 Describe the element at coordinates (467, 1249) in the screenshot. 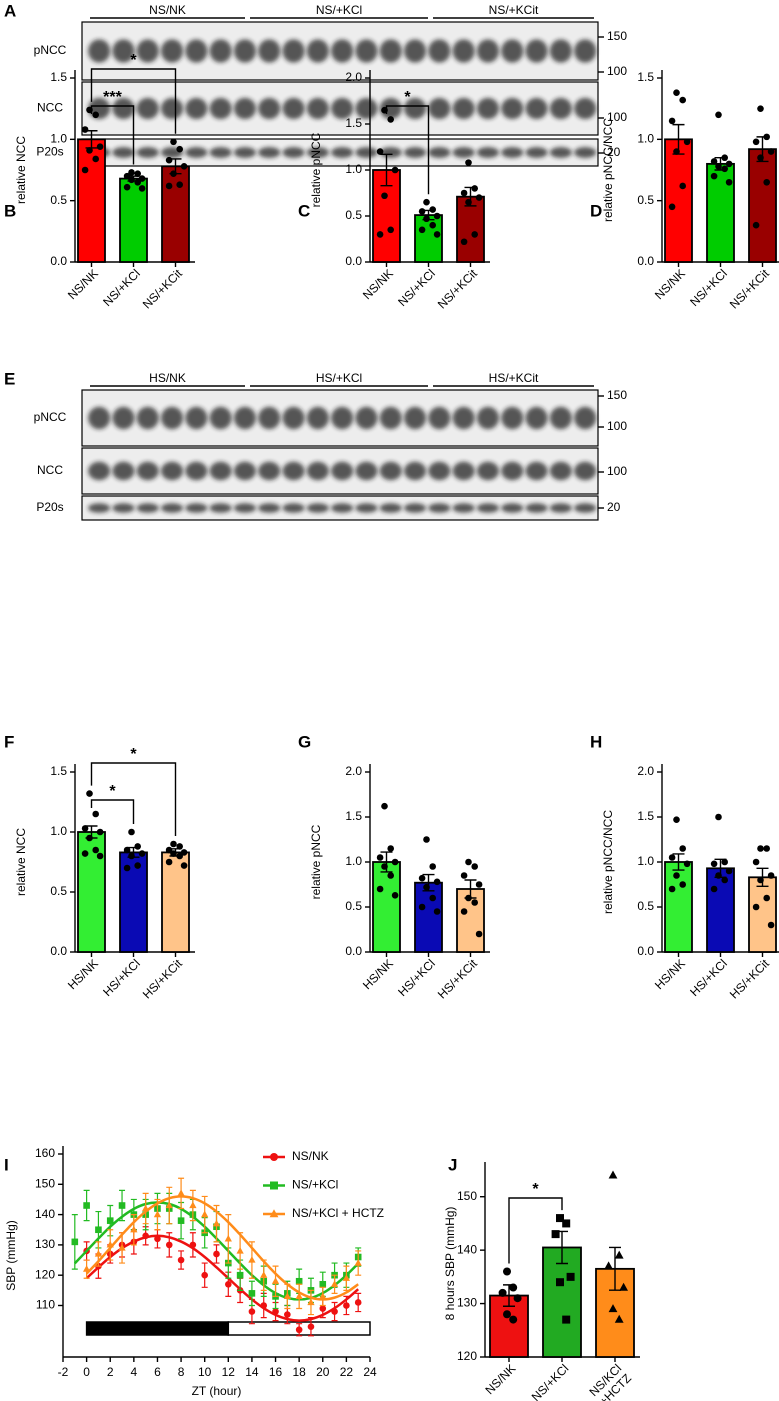

I see `y-tick-label: 140` at that location.